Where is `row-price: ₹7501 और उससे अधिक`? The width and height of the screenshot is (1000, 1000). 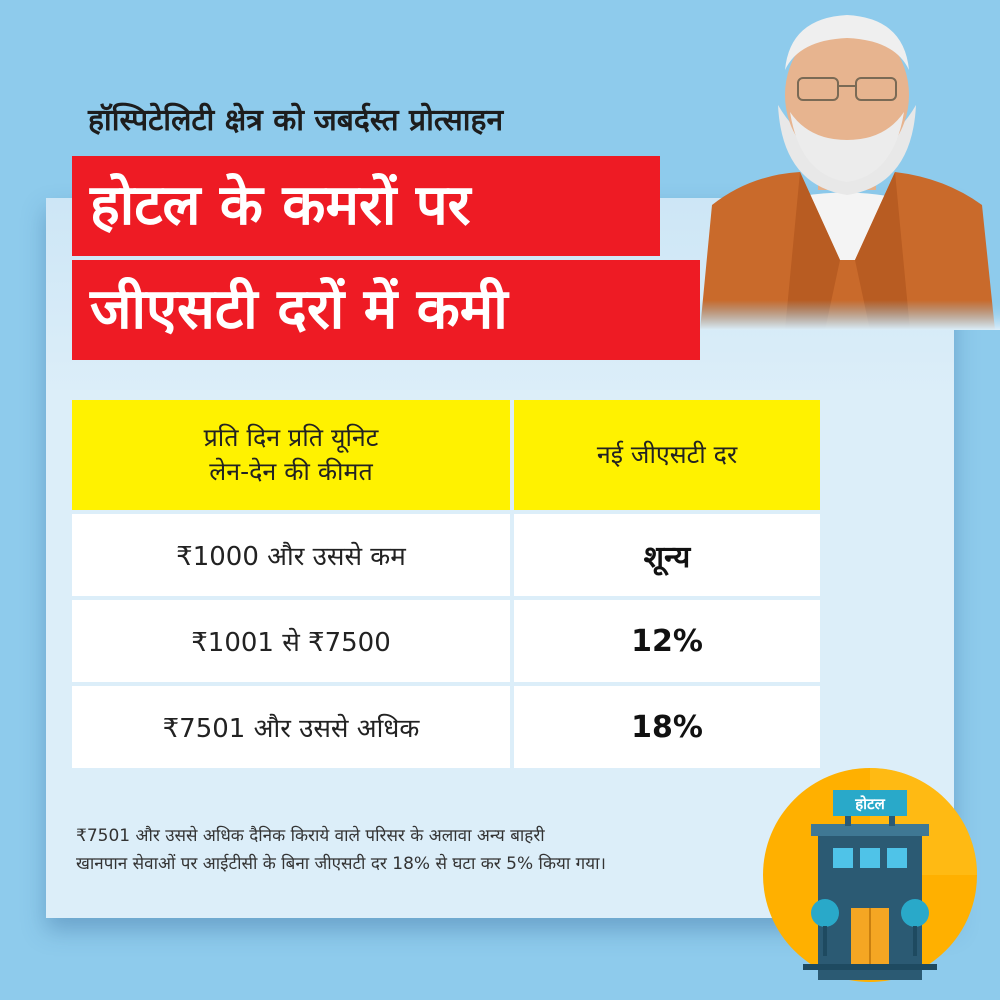 row-price: ₹7501 और उससे अधिक is located at coordinates (291, 727).